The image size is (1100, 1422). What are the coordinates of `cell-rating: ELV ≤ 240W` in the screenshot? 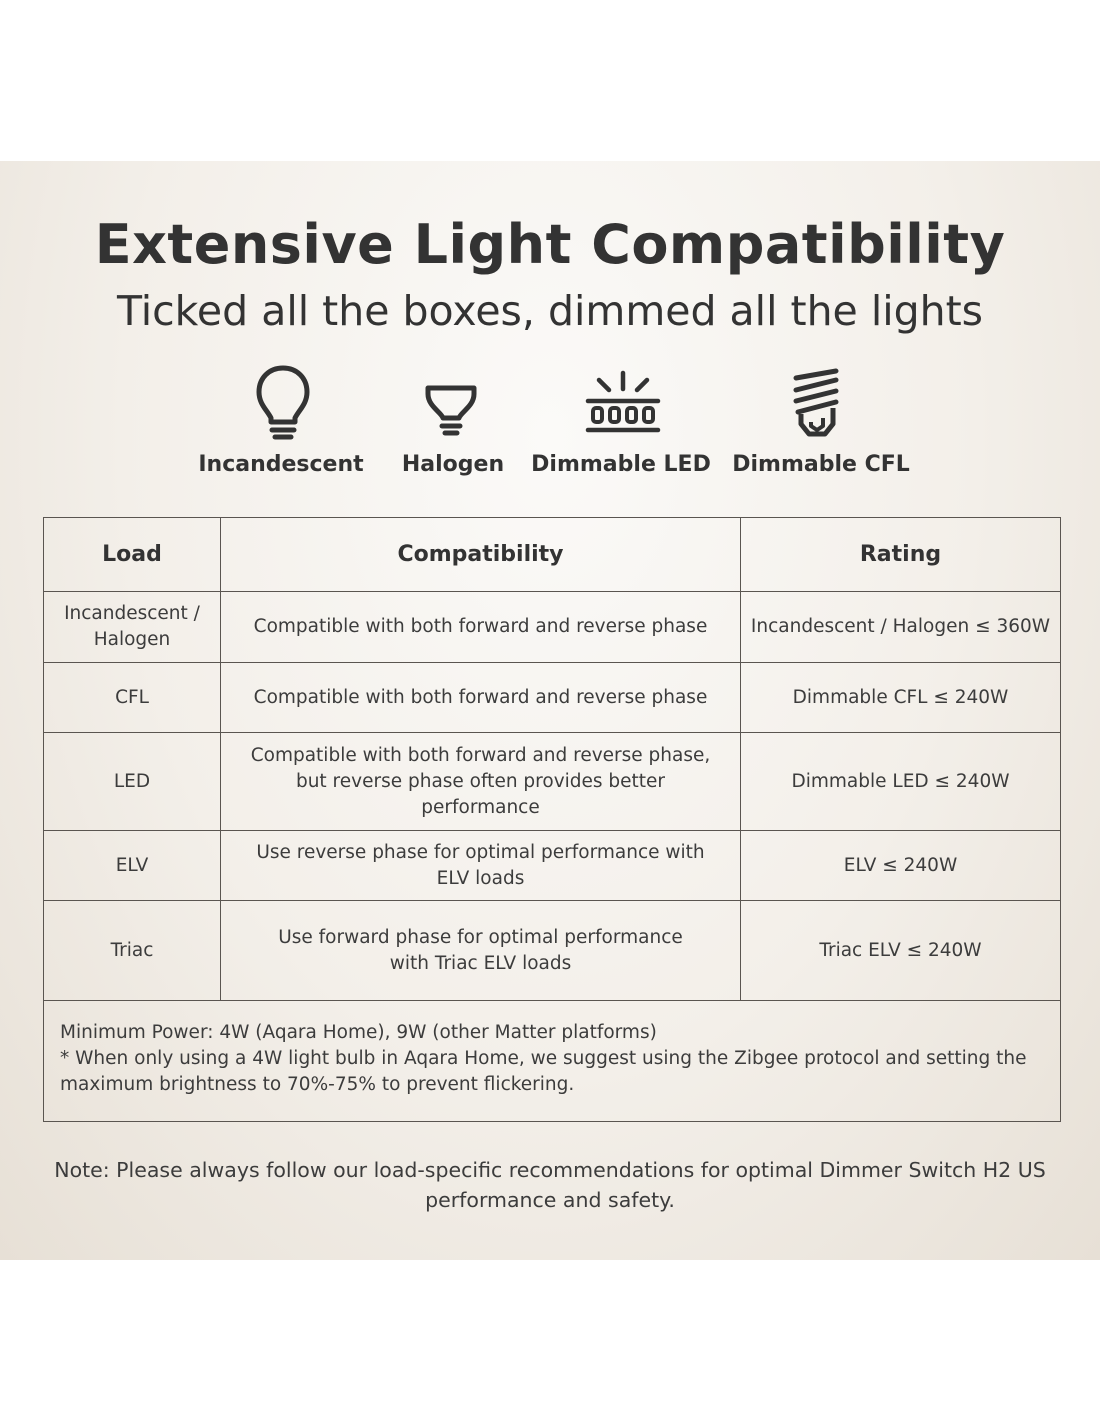 It's located at (900, 865).